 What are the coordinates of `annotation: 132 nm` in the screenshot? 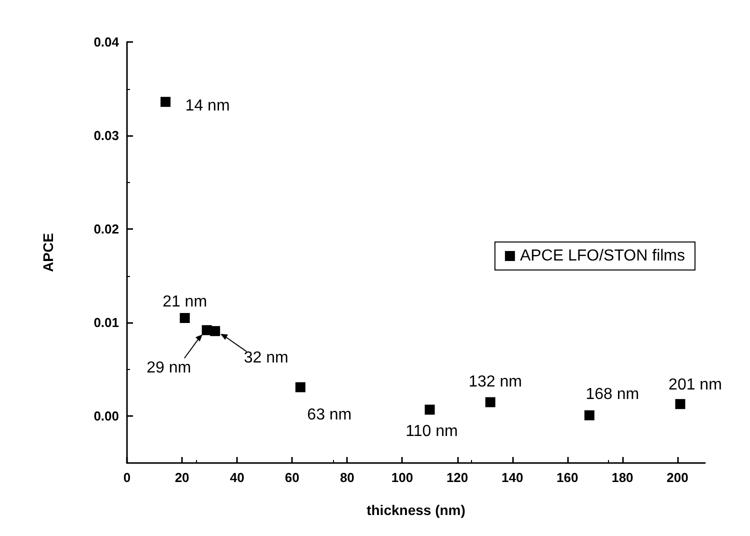 It's located at (495, 382).